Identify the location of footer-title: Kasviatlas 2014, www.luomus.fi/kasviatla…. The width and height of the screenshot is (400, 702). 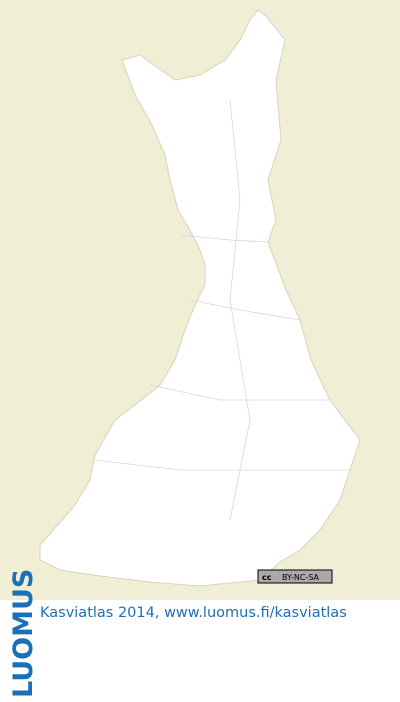
(193, 613).